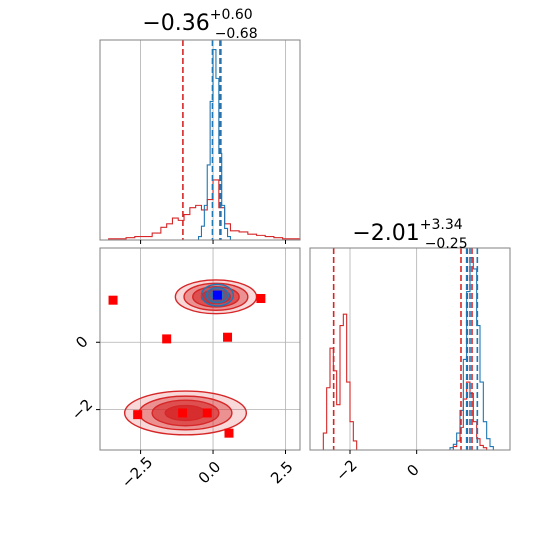  I want to click on ticks-hist-p2: −2 0, so click(377, 467).